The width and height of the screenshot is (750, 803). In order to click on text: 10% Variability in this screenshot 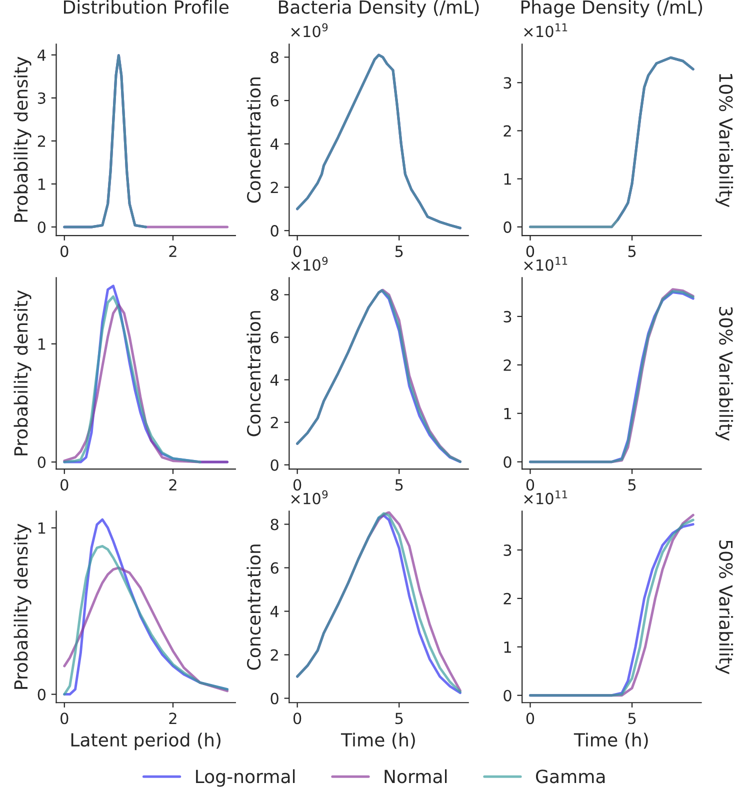, I will do `click(725, 141)`.